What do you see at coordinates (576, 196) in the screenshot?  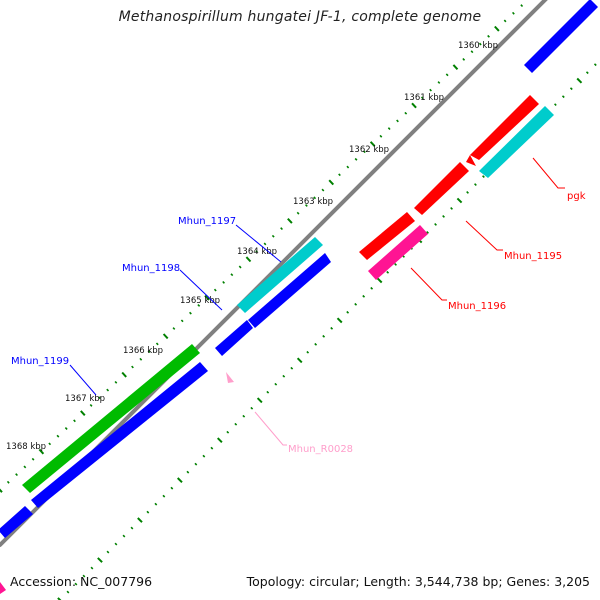 I see `gene-label-pgk: pgk` at bounding box center [576, 196].